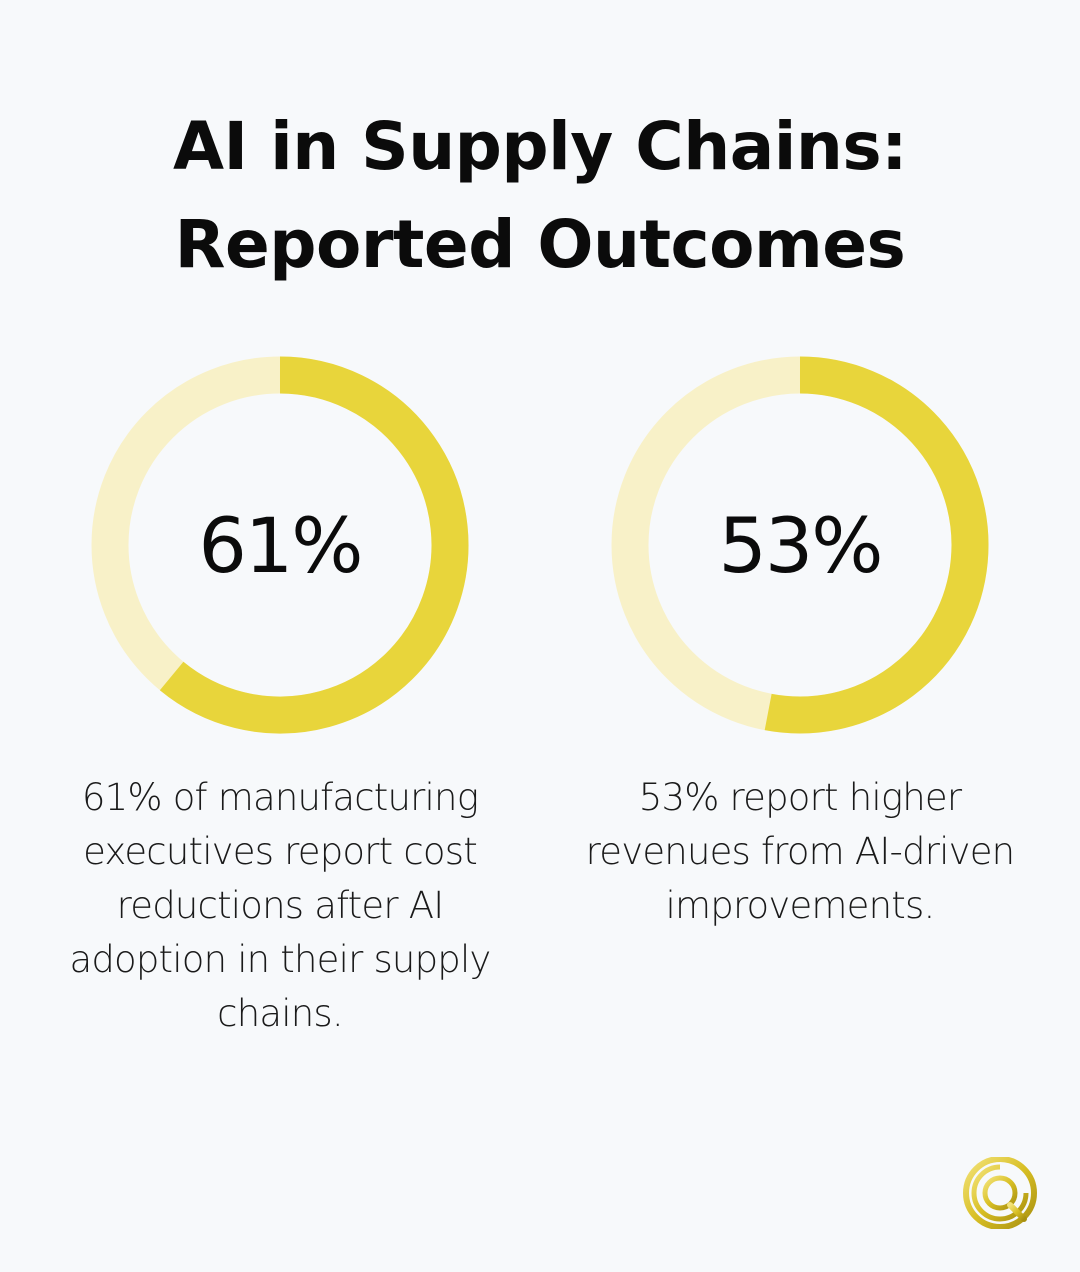  What do you see at coordinates (540, 146) in the screenshot?
I see `title-line-1: AI in Supply Chains:` at bounding box center [540, 146].